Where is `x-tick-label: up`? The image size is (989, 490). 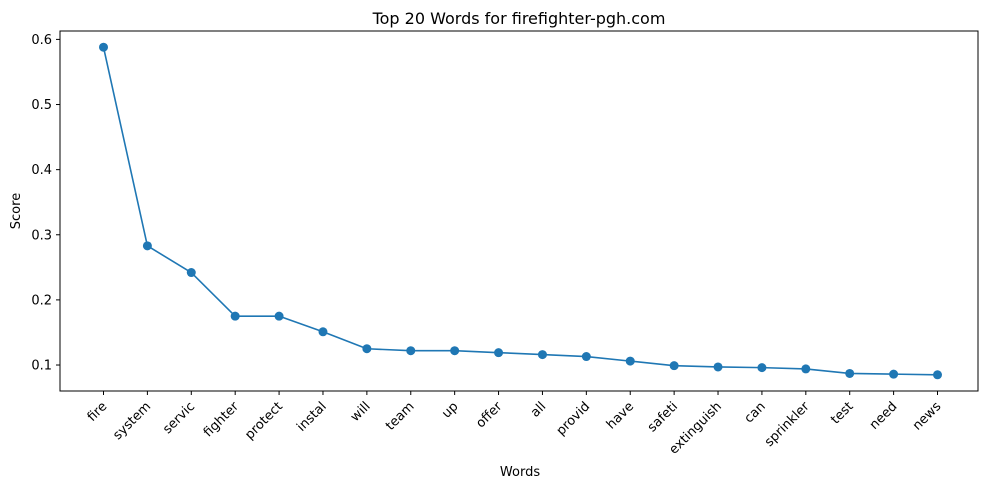
x-tick-label: up is located at coordinates (450, 410).